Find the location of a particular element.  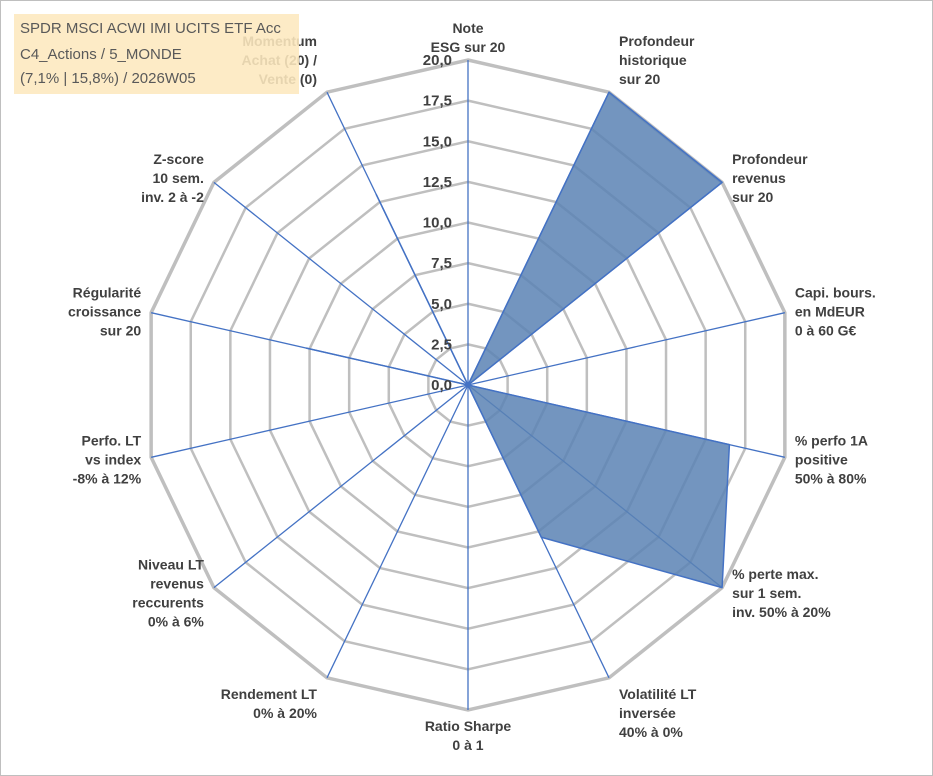

axis-label: Profondeur revenus sur 20 is located at coordinates (770, 178).